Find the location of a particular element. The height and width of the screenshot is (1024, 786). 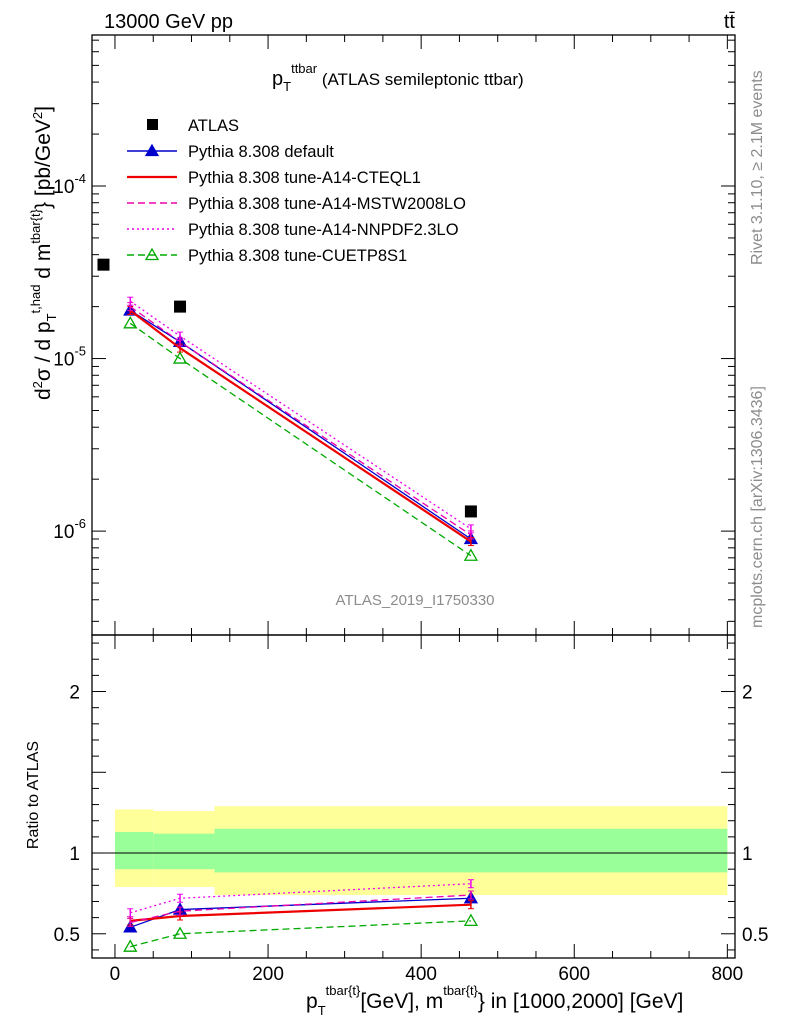

mcplots-label: mcplots.cern.ch [arXiv:1306.3436] is located at coordinates (757, 507).